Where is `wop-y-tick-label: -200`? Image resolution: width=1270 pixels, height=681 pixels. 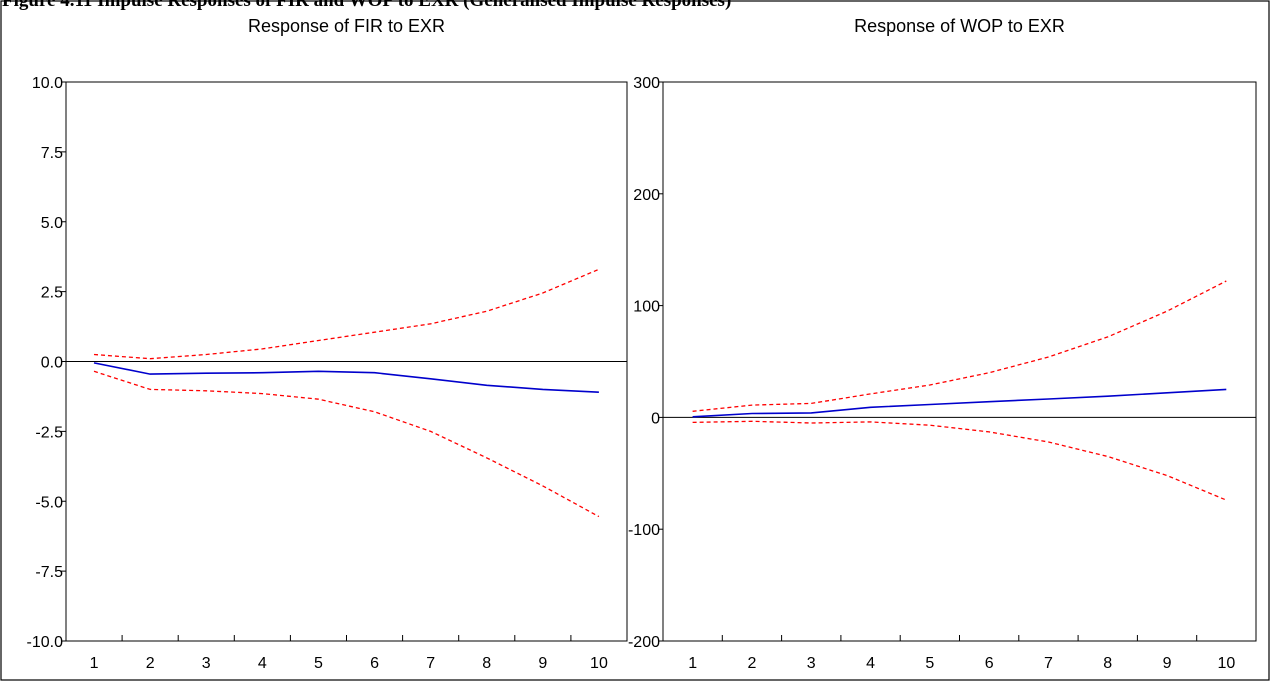 wop-y-tick-label: -200 is located at coordinates (644, 642).